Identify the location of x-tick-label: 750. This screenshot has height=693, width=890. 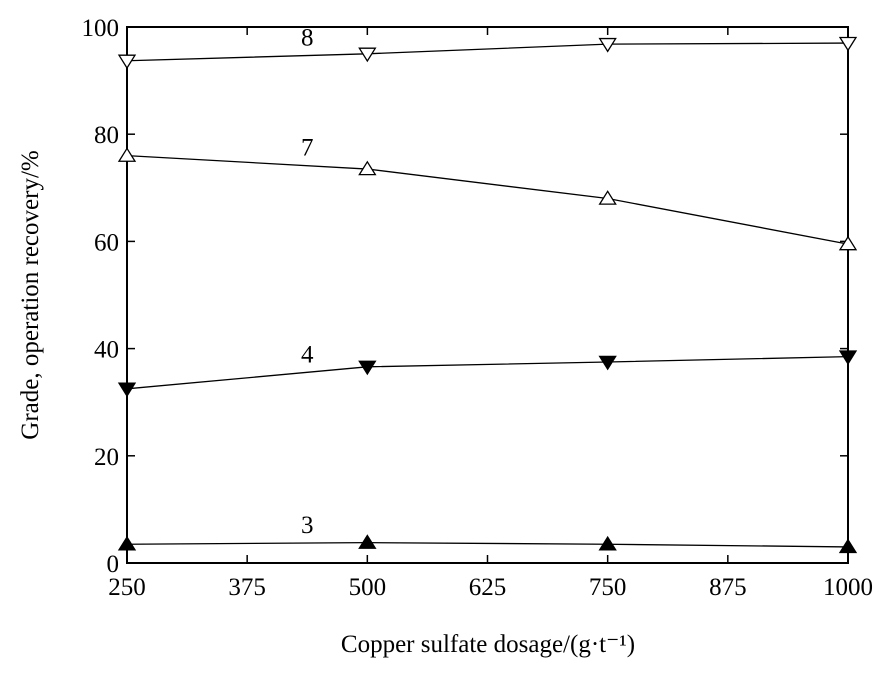
(608, 587).